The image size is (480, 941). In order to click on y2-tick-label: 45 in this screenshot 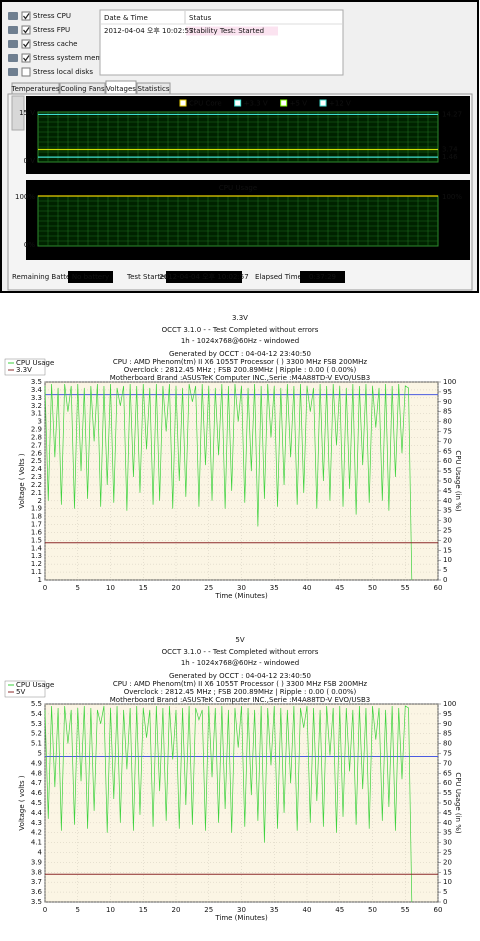, I will do `click(447, 491)`.